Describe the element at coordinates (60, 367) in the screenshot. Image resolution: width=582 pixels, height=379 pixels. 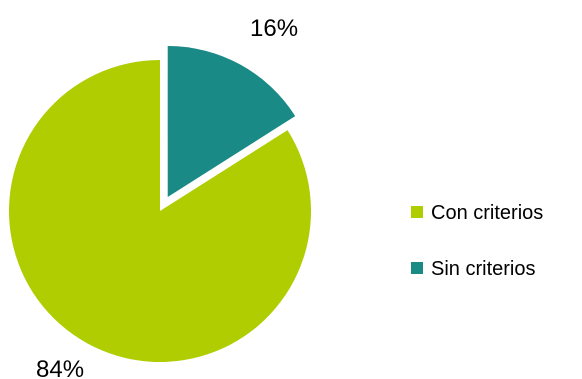
I see `data-label-con-criterios: 84%` at that location.